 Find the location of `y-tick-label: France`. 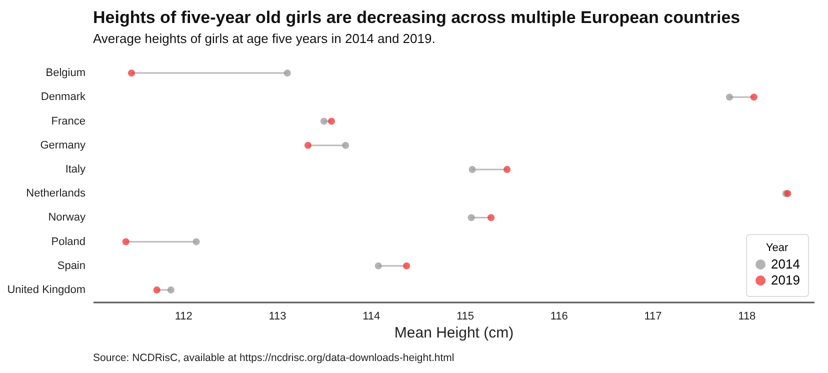

y-tick-label: France is located at coordinates (68, 121).